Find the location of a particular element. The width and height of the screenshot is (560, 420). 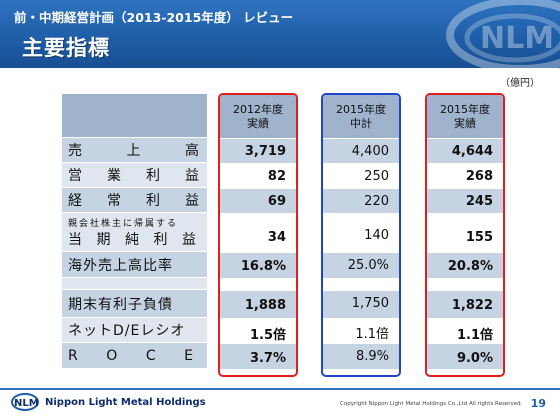

value-de-ratio-2015: 1.1倍 is located at coordinates (474, 335).